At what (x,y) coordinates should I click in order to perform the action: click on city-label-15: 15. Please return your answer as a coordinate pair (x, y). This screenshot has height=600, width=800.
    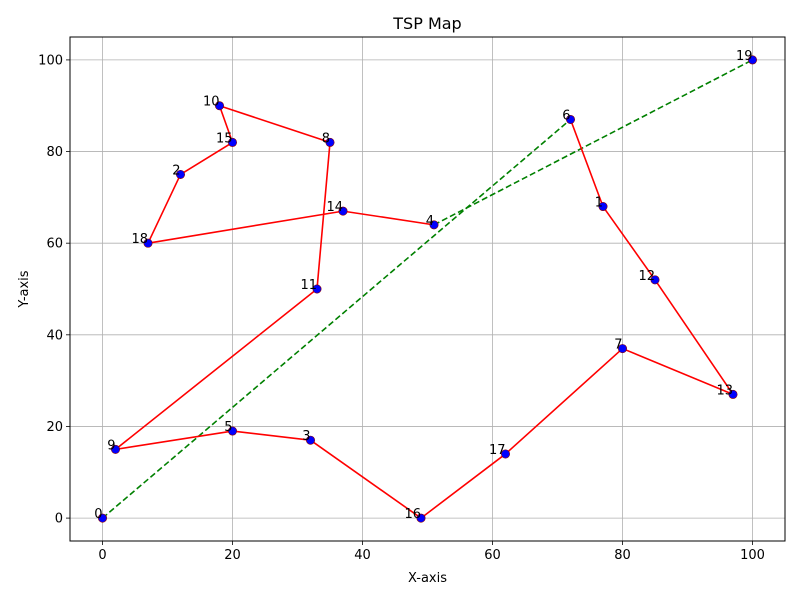
    Looking at the image, I should click on (224, 138).